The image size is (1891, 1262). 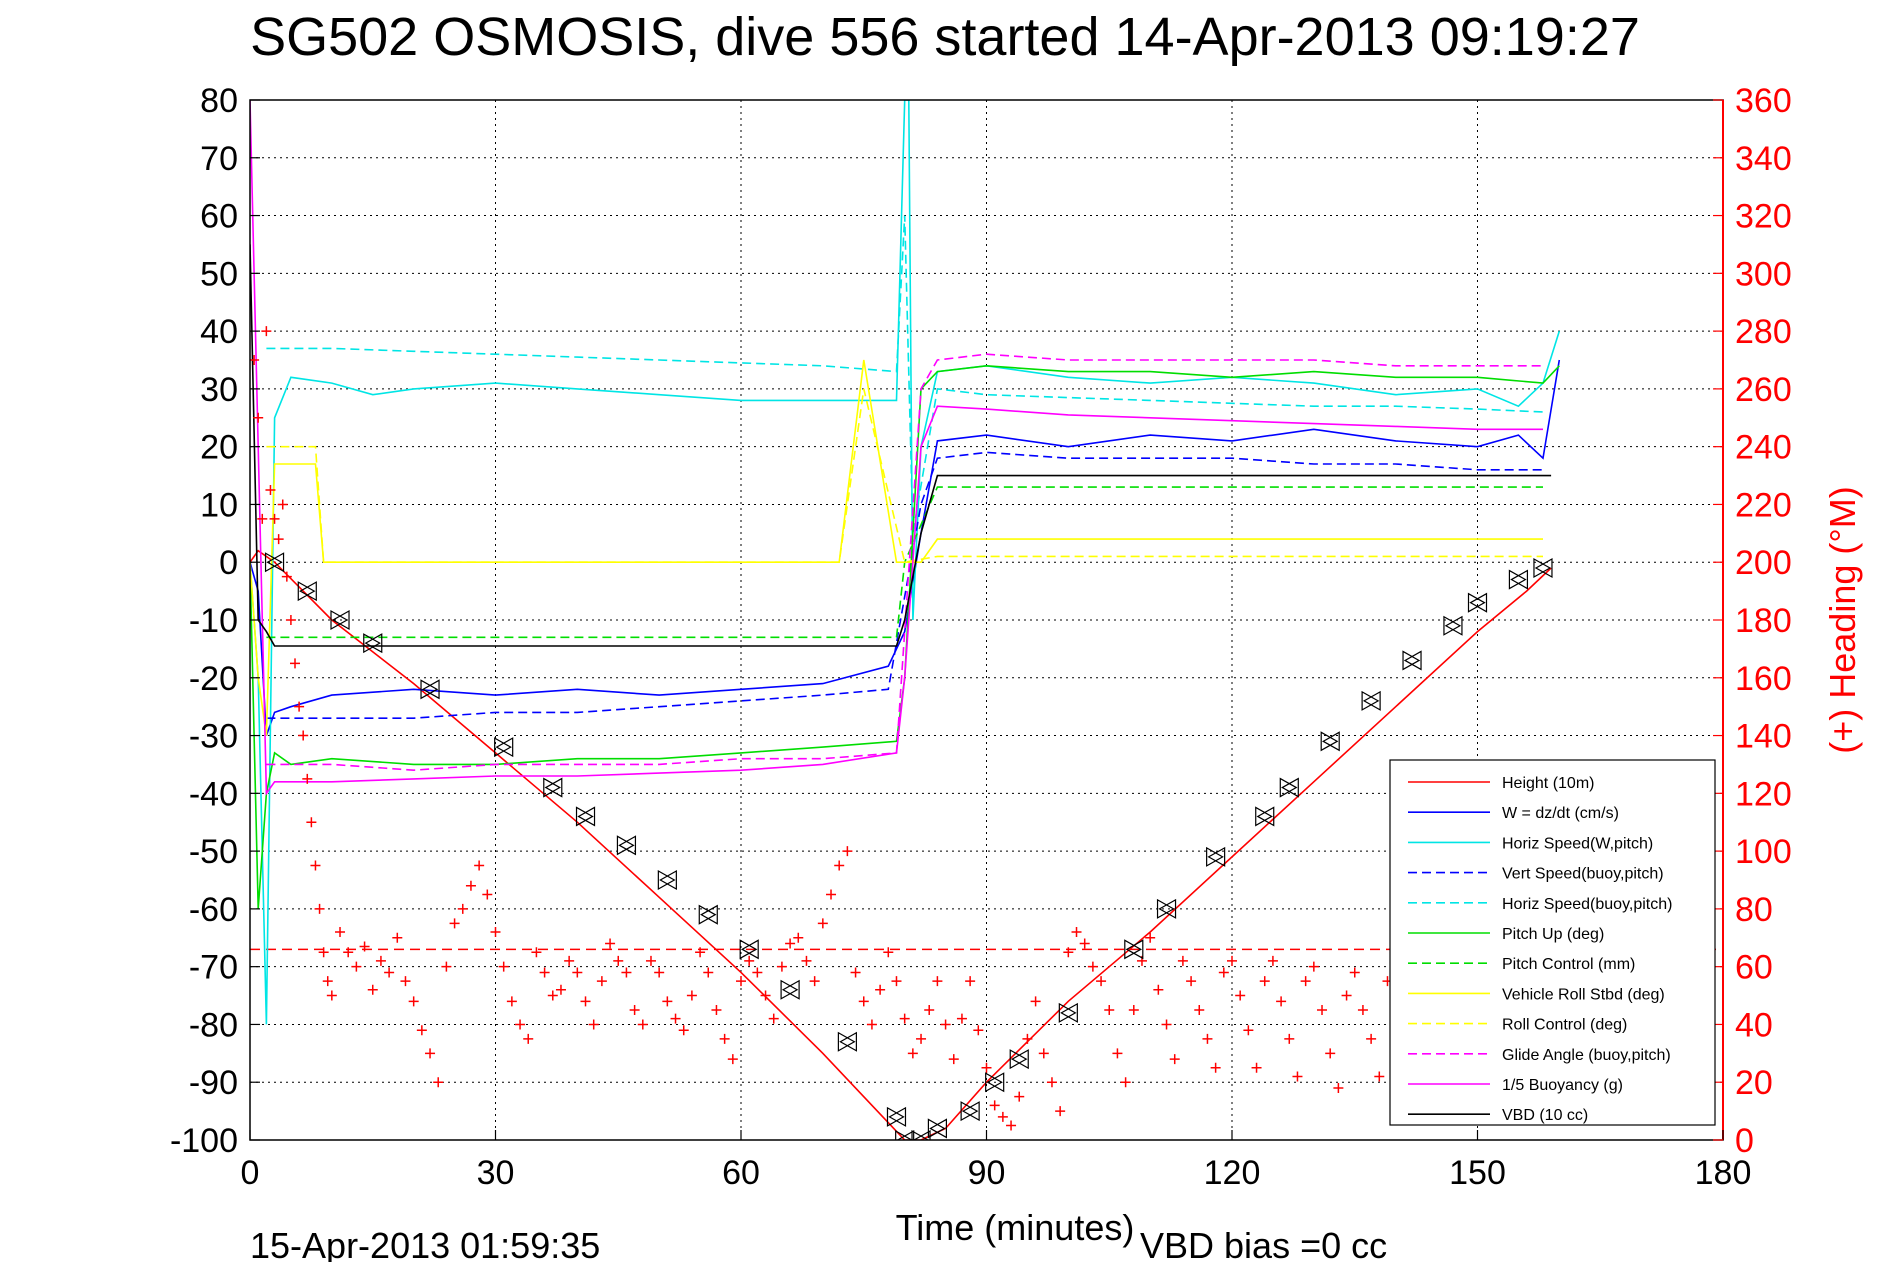 What do you see at coordinates (213, 852) in the screenshot?
I see `y-tick-label: -50` at bounding box center [213, 852].